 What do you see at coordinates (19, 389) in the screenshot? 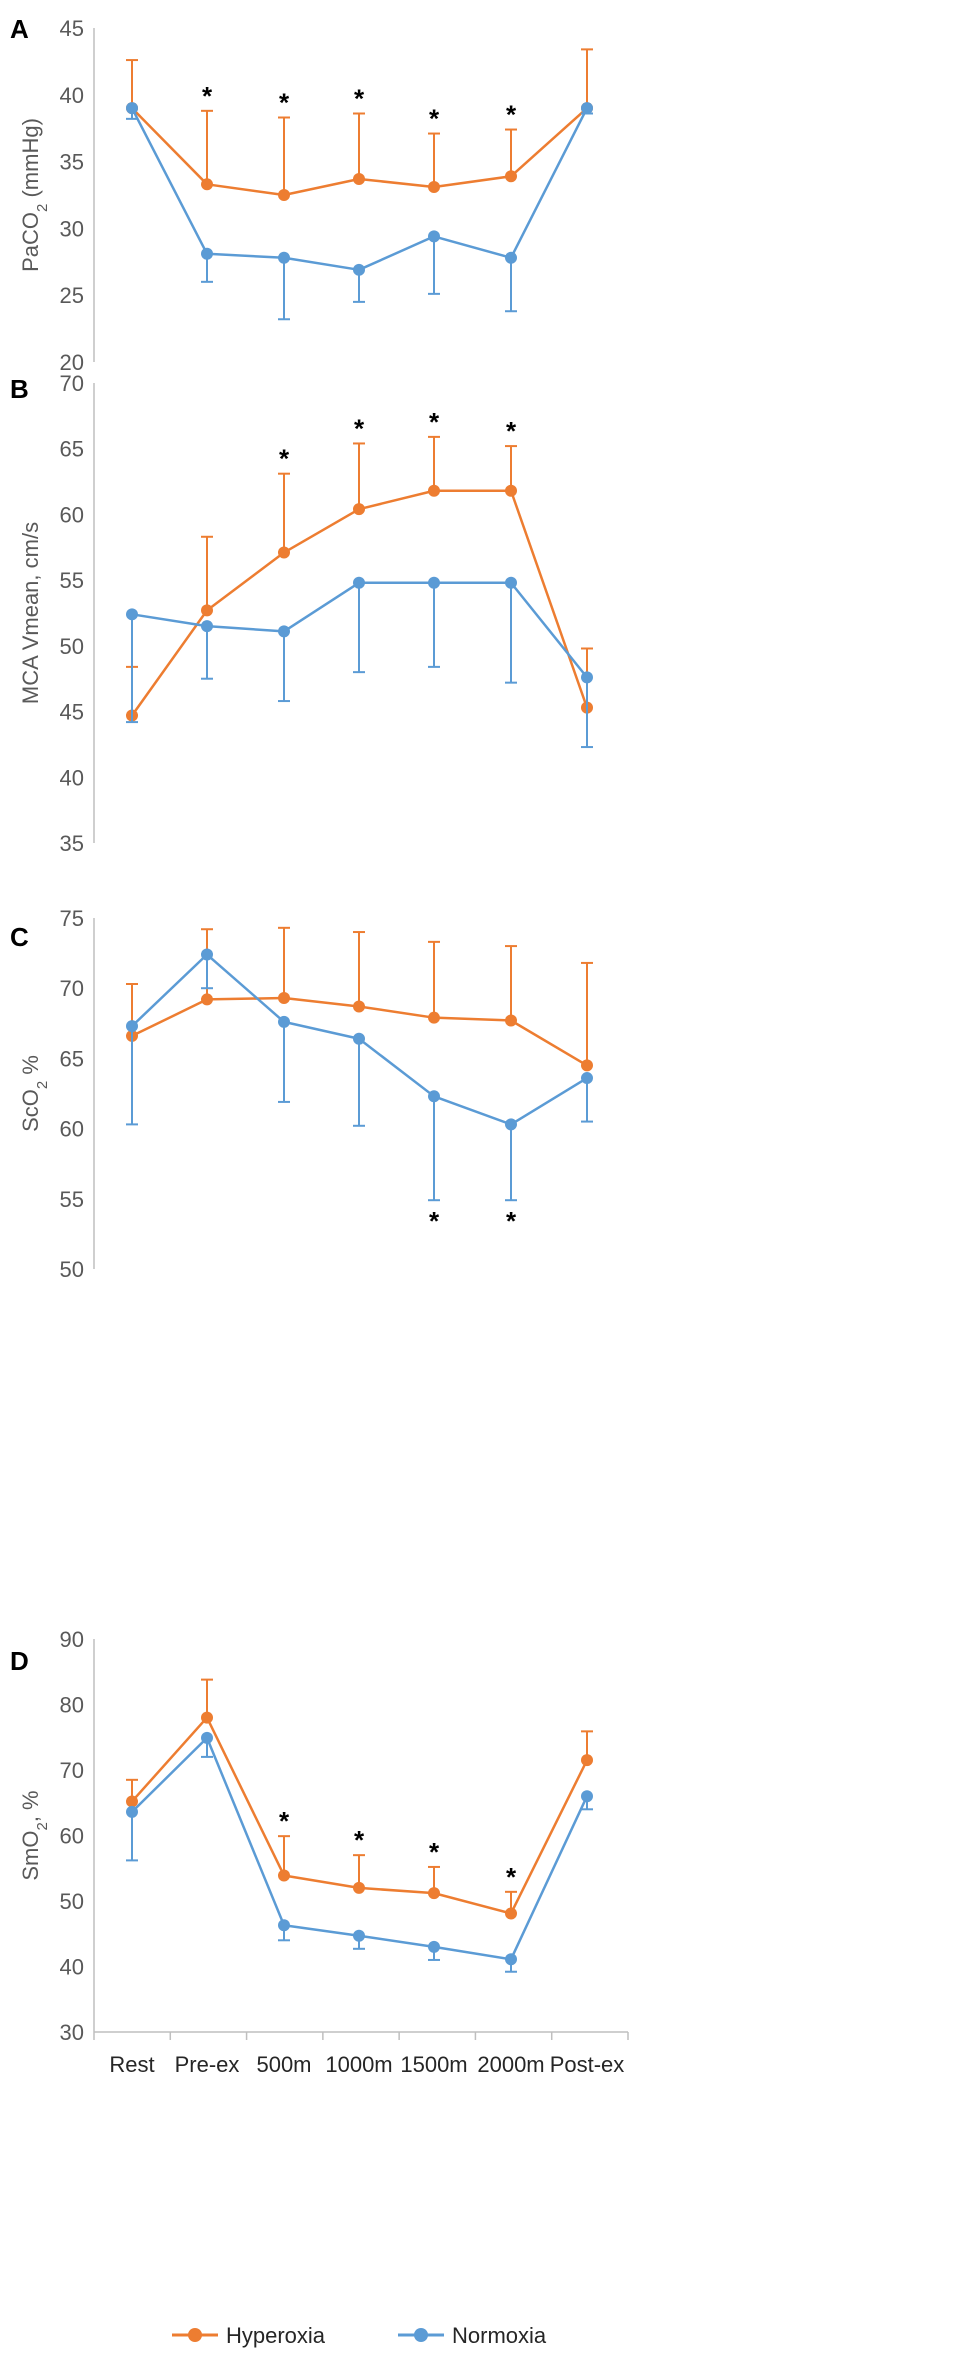
I see `panel-label-b: B` at bounding box center [19, 389].